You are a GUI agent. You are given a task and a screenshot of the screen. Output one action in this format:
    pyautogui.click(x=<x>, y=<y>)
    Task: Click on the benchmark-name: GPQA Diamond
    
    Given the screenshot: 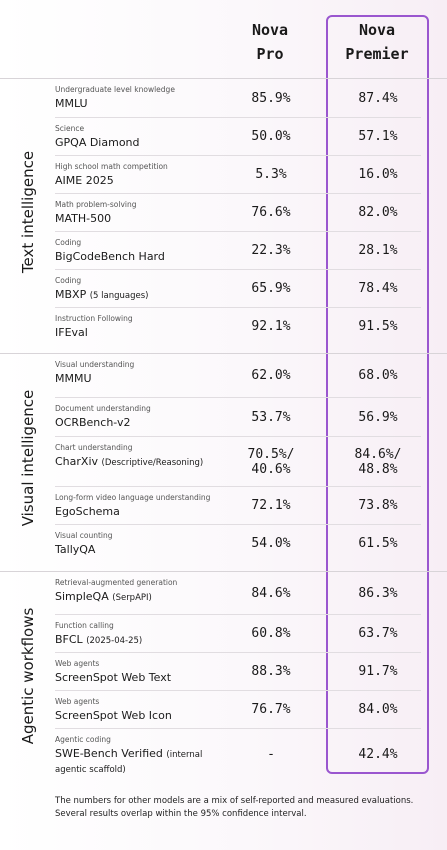 What is the action you would take?
    pyautogui.click(x=145, y=142)
    